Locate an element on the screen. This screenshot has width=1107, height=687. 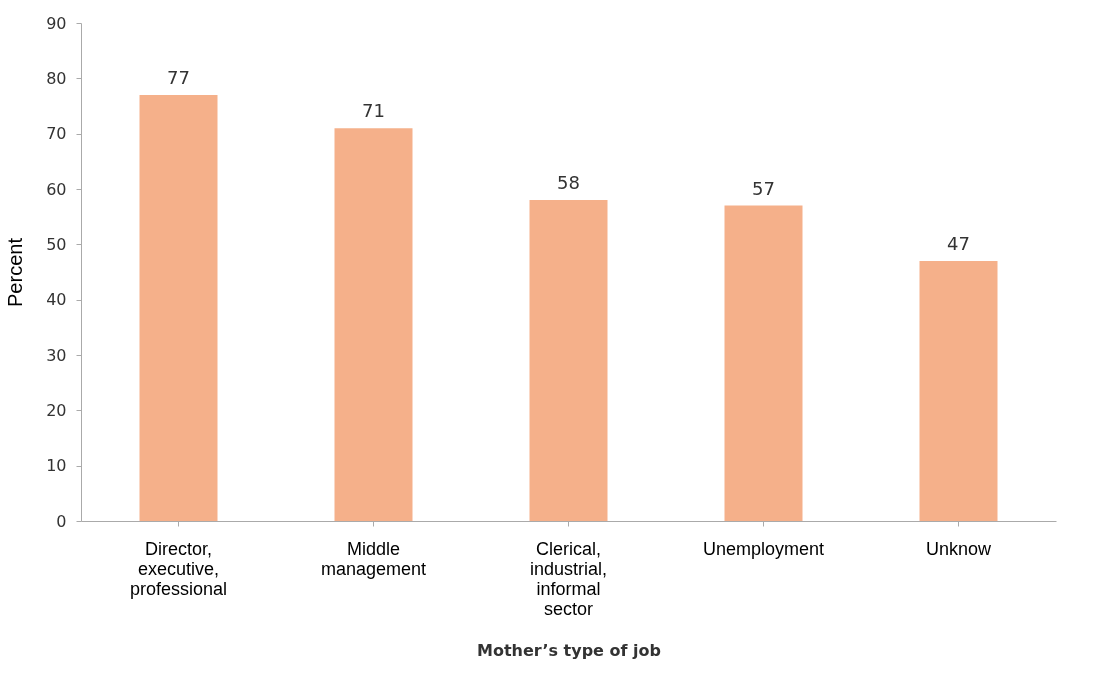
y-tick-label: 50 is located at coordinates (56, 244).